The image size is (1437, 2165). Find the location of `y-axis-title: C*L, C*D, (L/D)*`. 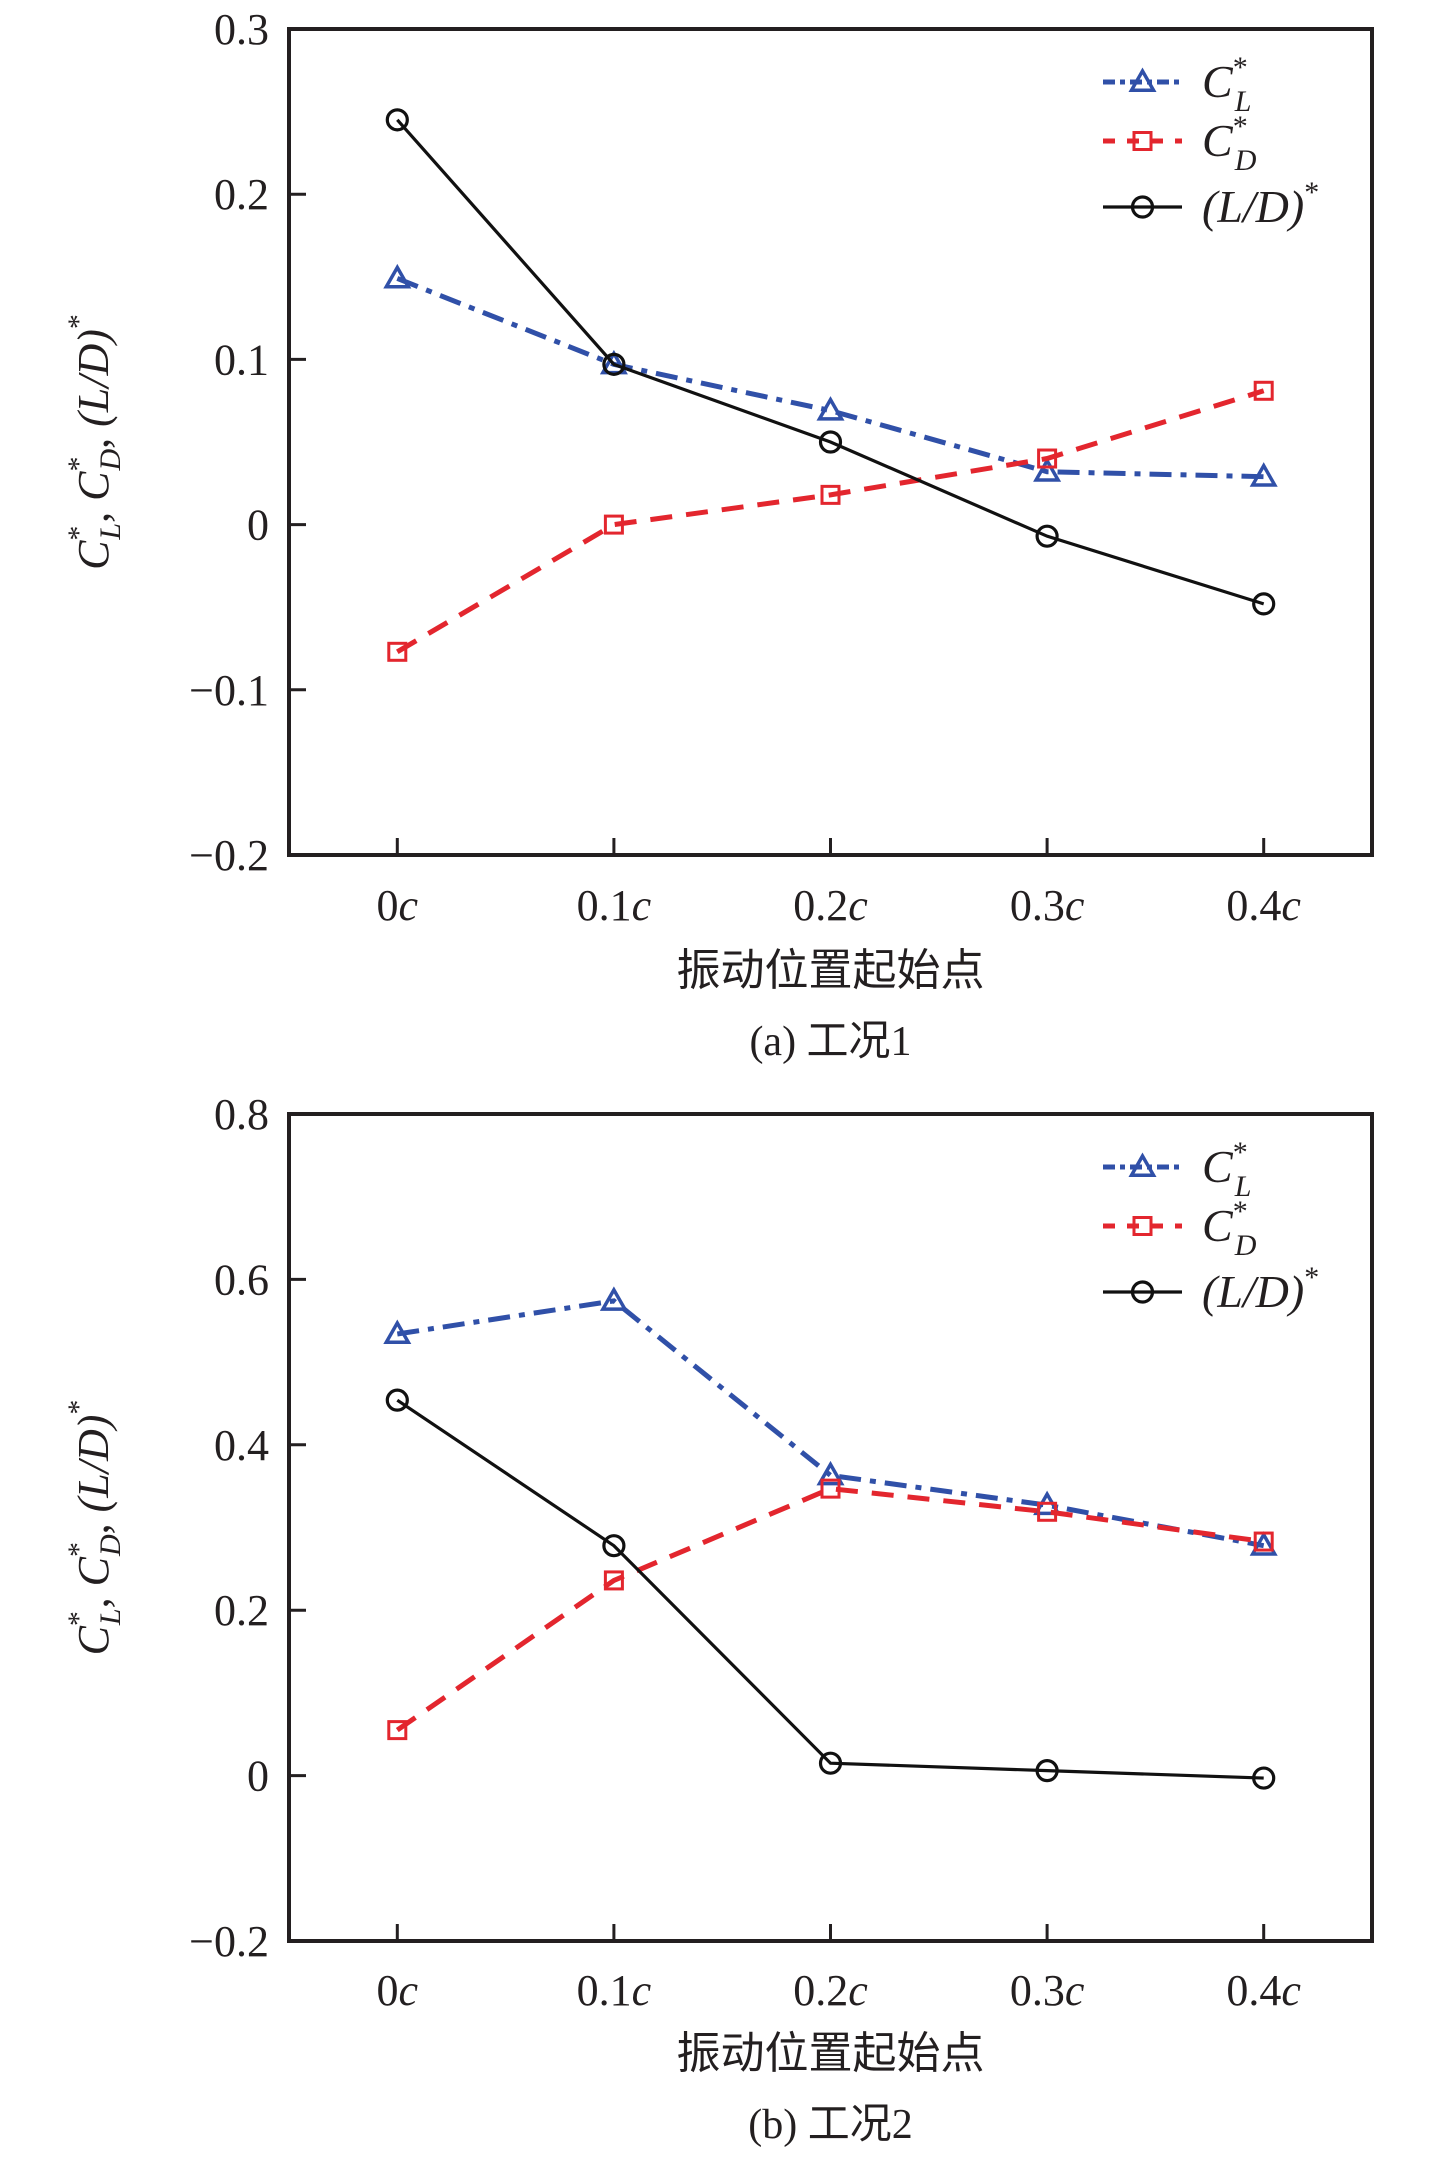

y-axis-title: C*L, C*D, (L/D)* is located at coordinates (94, 1528).